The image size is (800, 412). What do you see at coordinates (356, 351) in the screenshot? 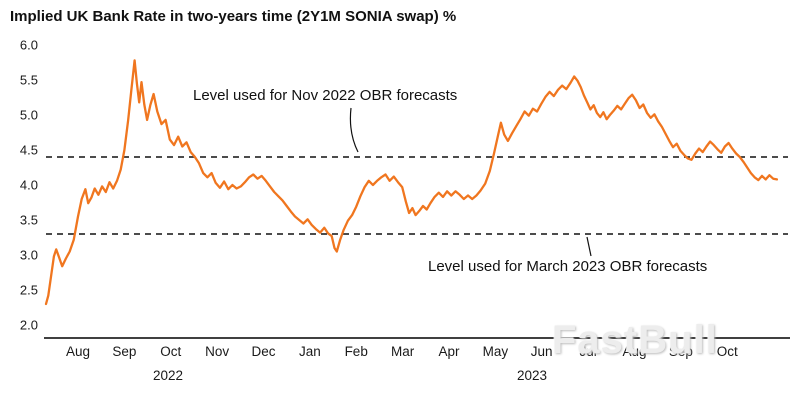
I see `x-tick-label: Feb` at bounding box center [356, 351].